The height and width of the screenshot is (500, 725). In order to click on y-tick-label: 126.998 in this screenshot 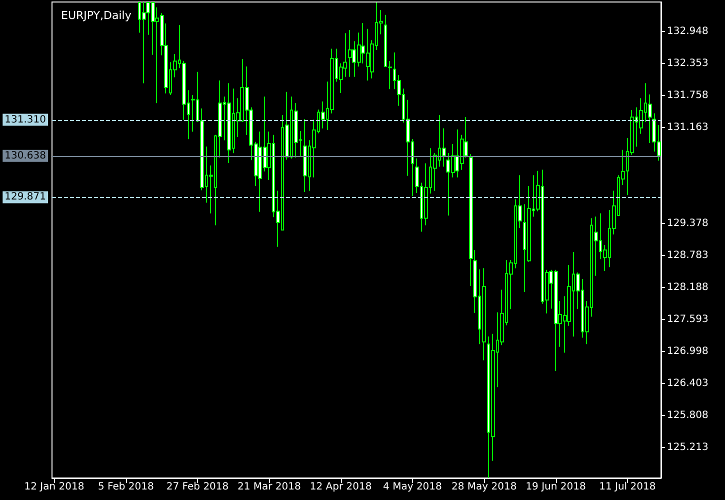, I will do `click(687, 352)`.